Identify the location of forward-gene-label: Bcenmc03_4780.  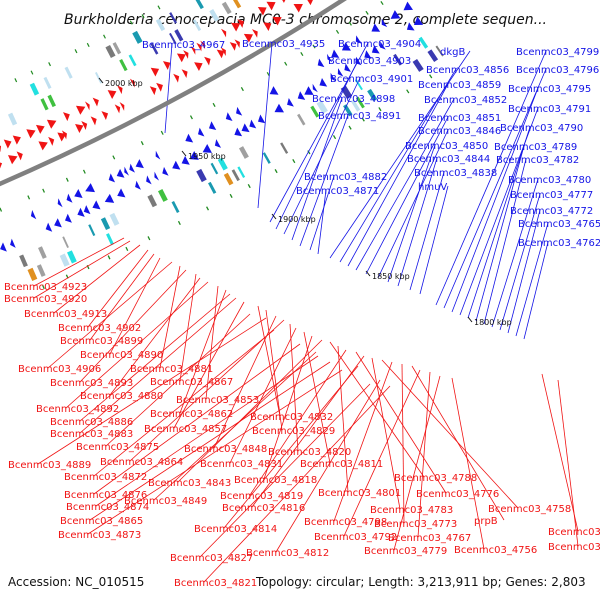
(549, 180).